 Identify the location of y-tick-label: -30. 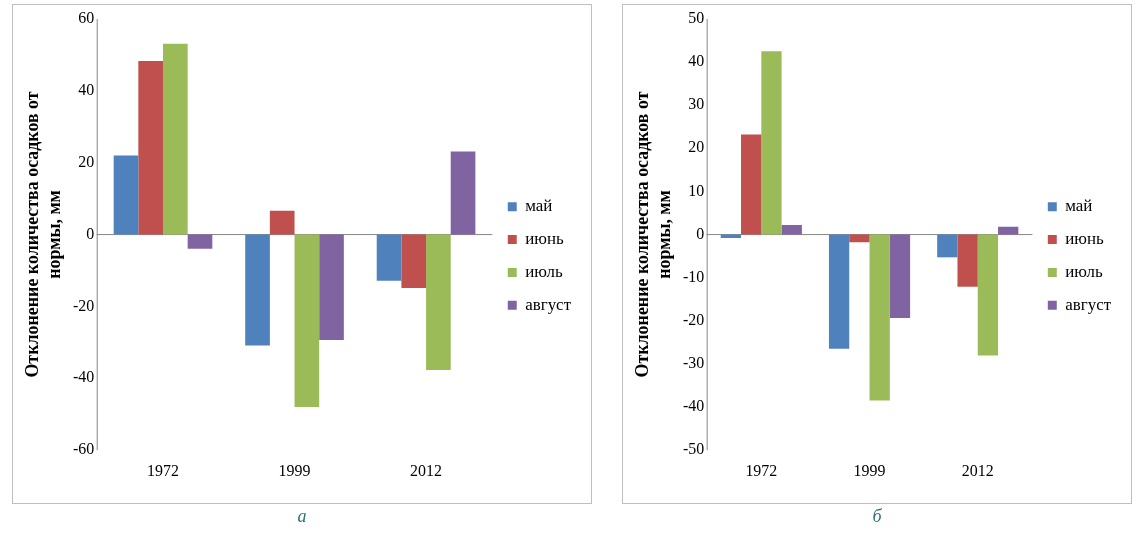
(693, 362).